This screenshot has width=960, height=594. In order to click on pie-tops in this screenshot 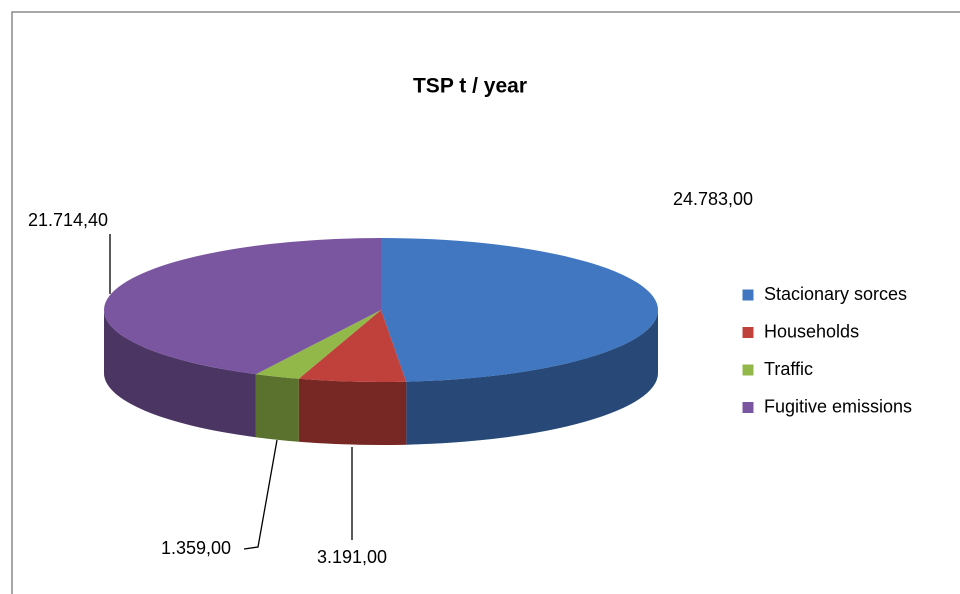, I will do `click(381, 310)`.